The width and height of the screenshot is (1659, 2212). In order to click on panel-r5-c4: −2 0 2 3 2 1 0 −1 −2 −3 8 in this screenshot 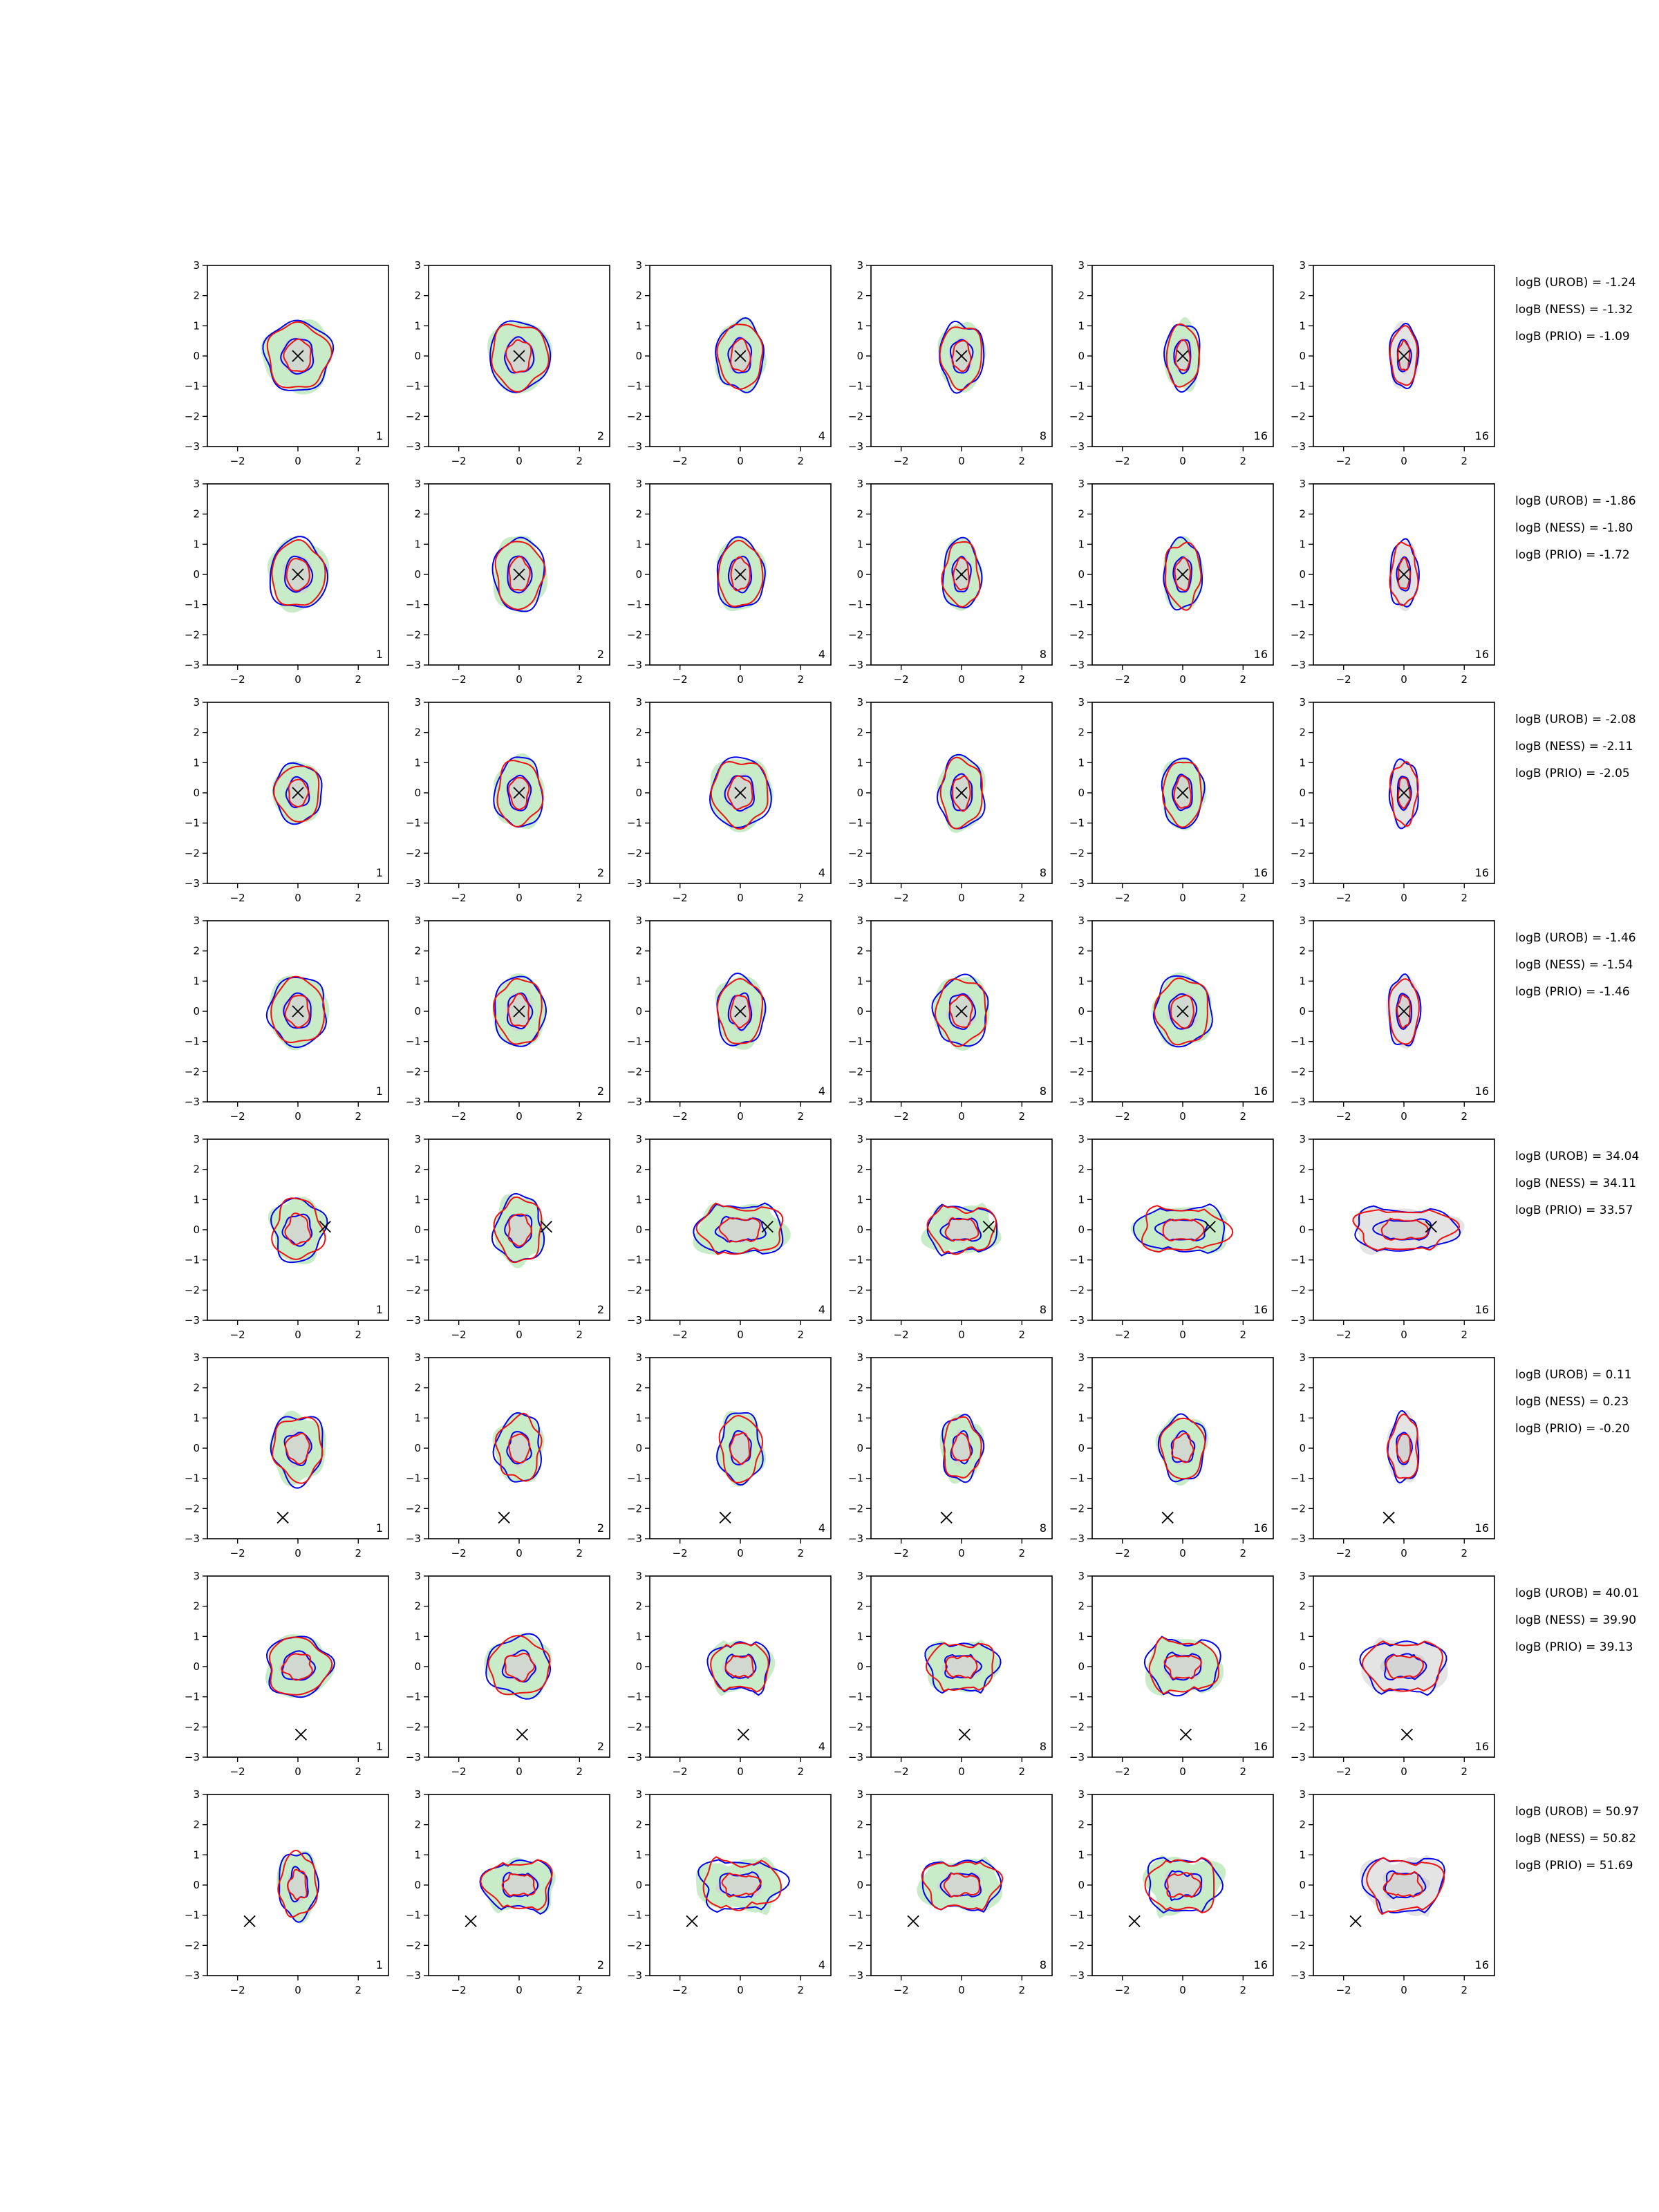, I will do `click(950, 1237)`.